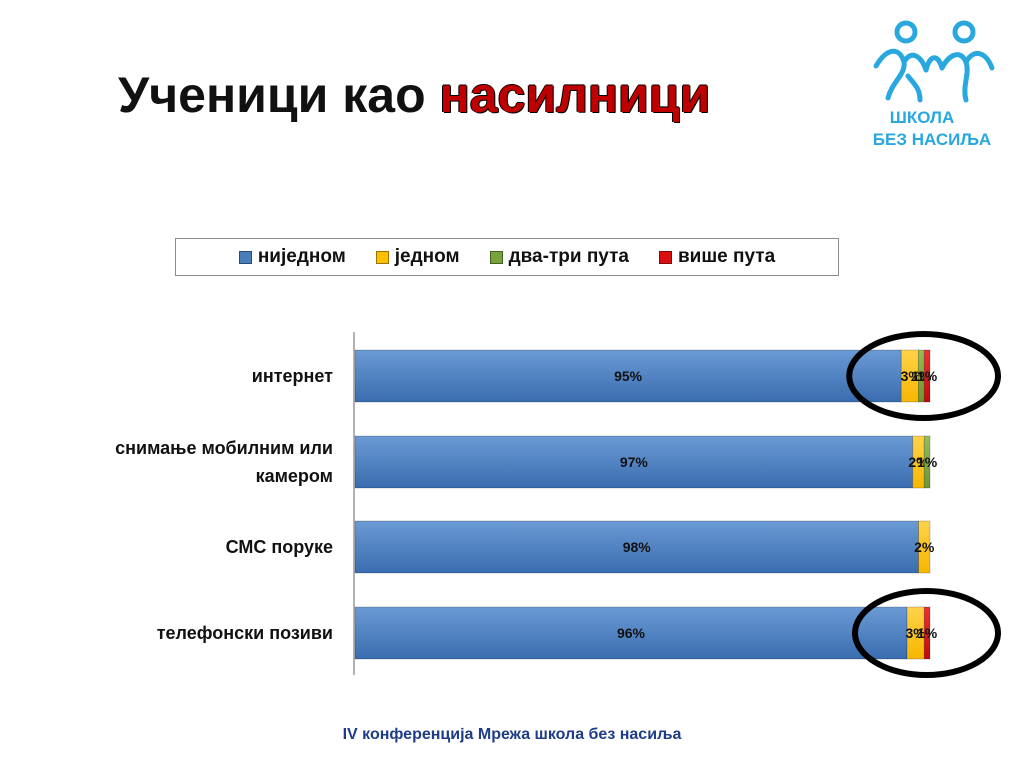  I want to click on data-label: 97%, so click(634, 462).